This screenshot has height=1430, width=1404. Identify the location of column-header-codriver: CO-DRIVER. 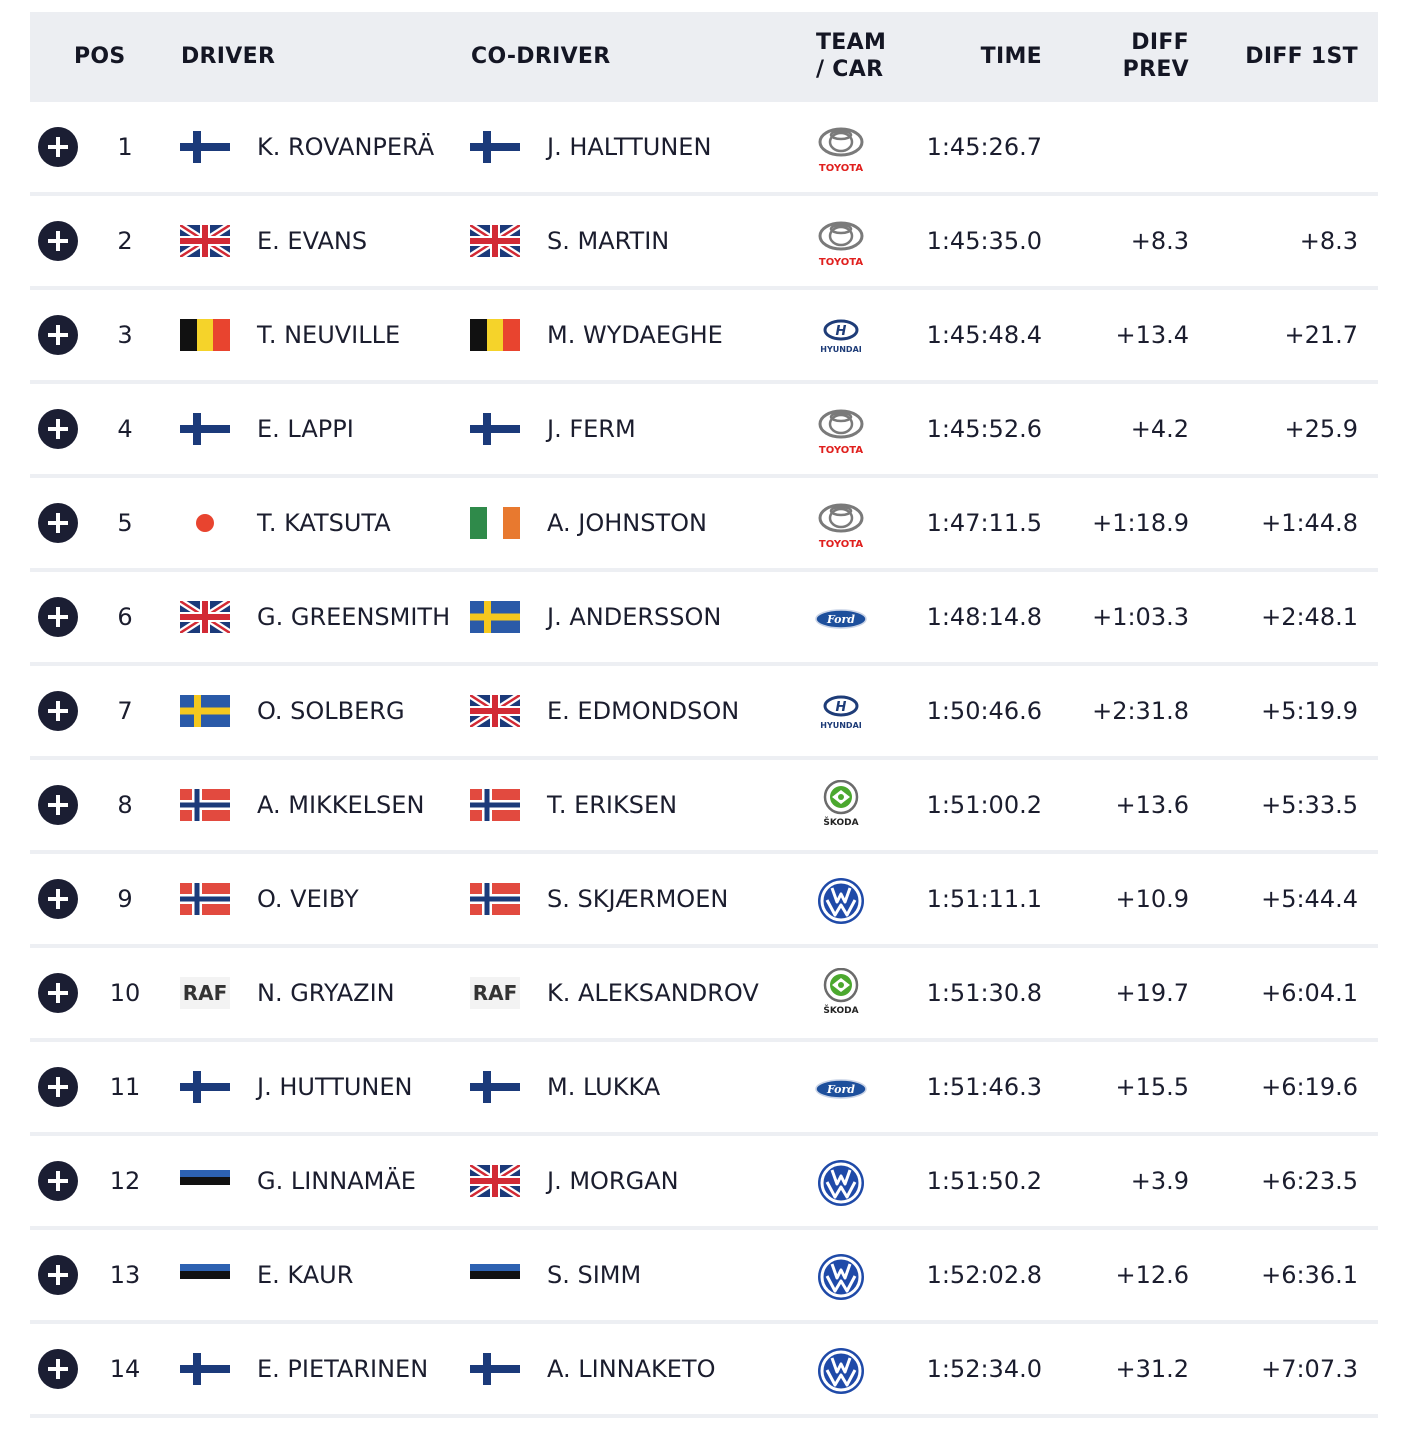
(541, 56).